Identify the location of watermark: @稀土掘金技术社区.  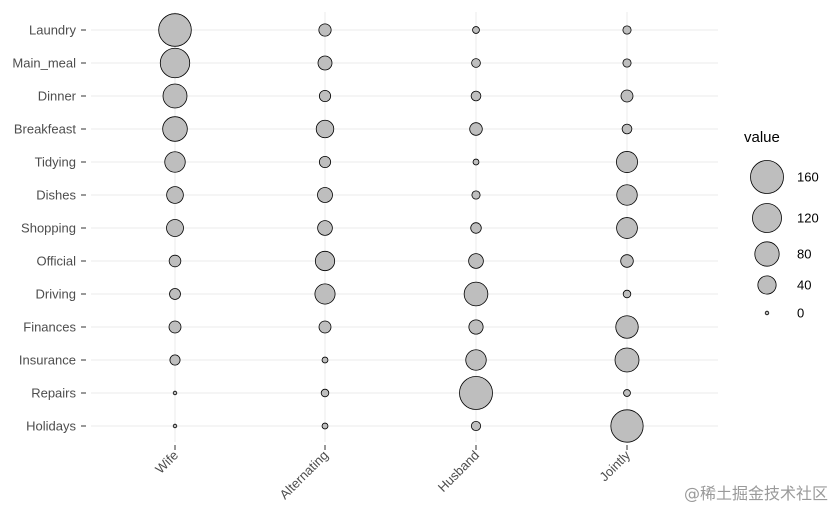
(756, 493).